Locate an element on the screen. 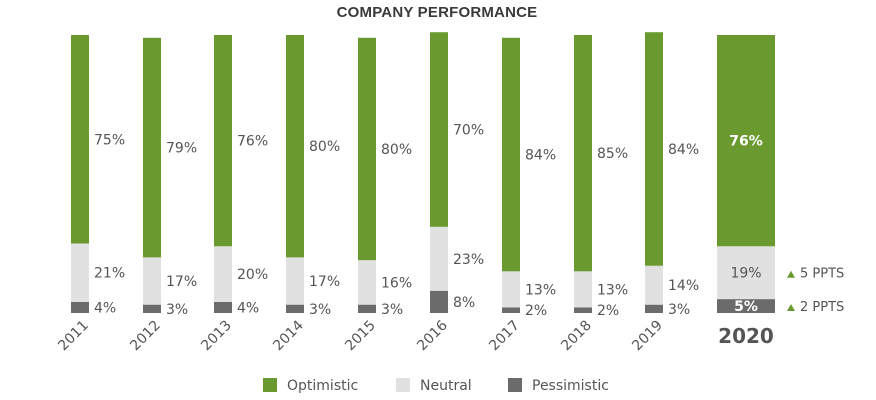 Image resolution: width=876 pixels, height=400 pixels. bar-neutral-2018 is located at coordinates (583, 289).